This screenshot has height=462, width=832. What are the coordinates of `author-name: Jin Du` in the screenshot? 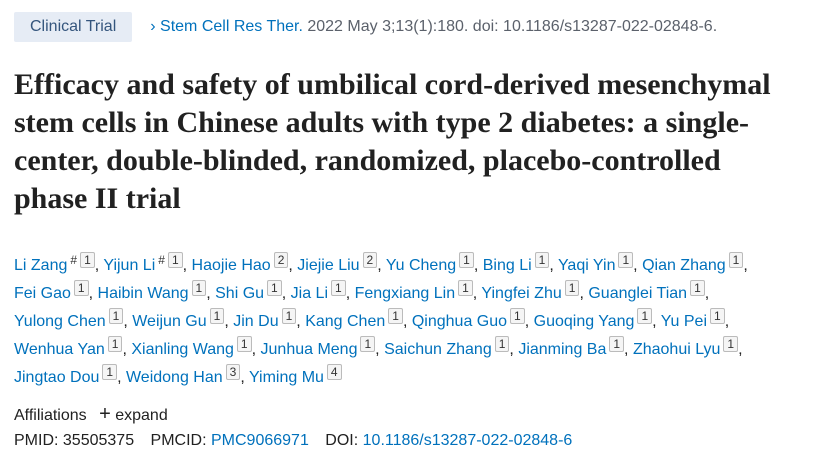 It's located at (256, 321).